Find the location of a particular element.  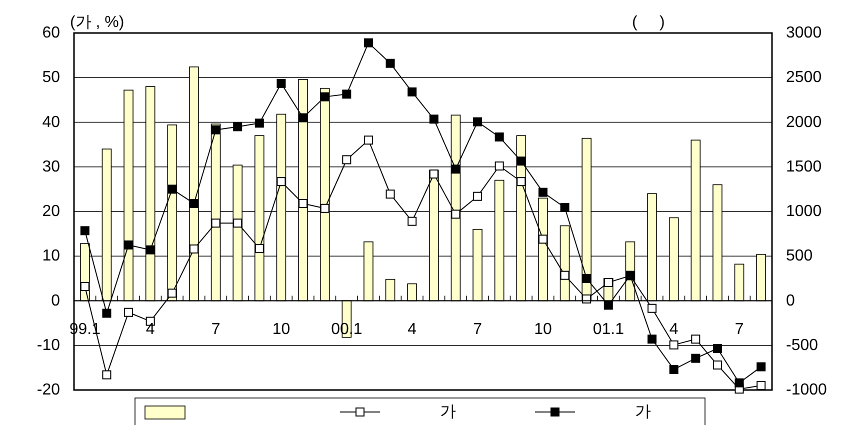

y-axis-title: (가 , %) is located at coordinates (97, 22).